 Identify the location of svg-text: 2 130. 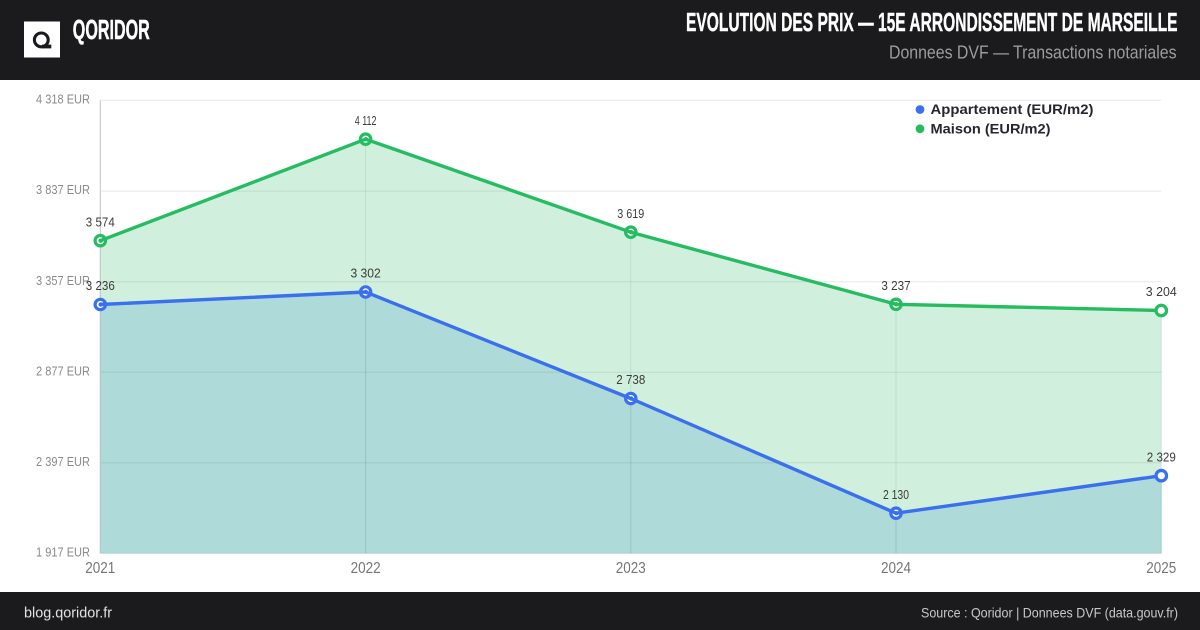
(896, 494).